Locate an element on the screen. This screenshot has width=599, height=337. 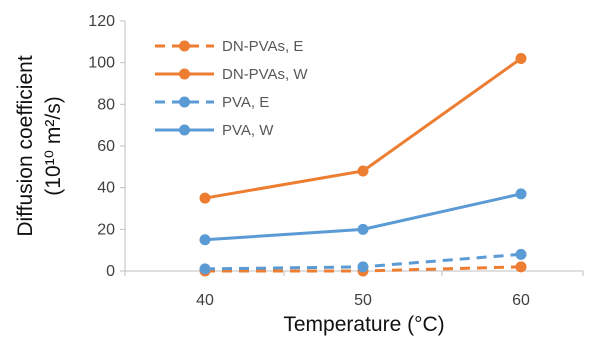
legend: DN-PVAs, E DN-PVAs, W PVA, E PVA, W is located at coordinates (231, 88).